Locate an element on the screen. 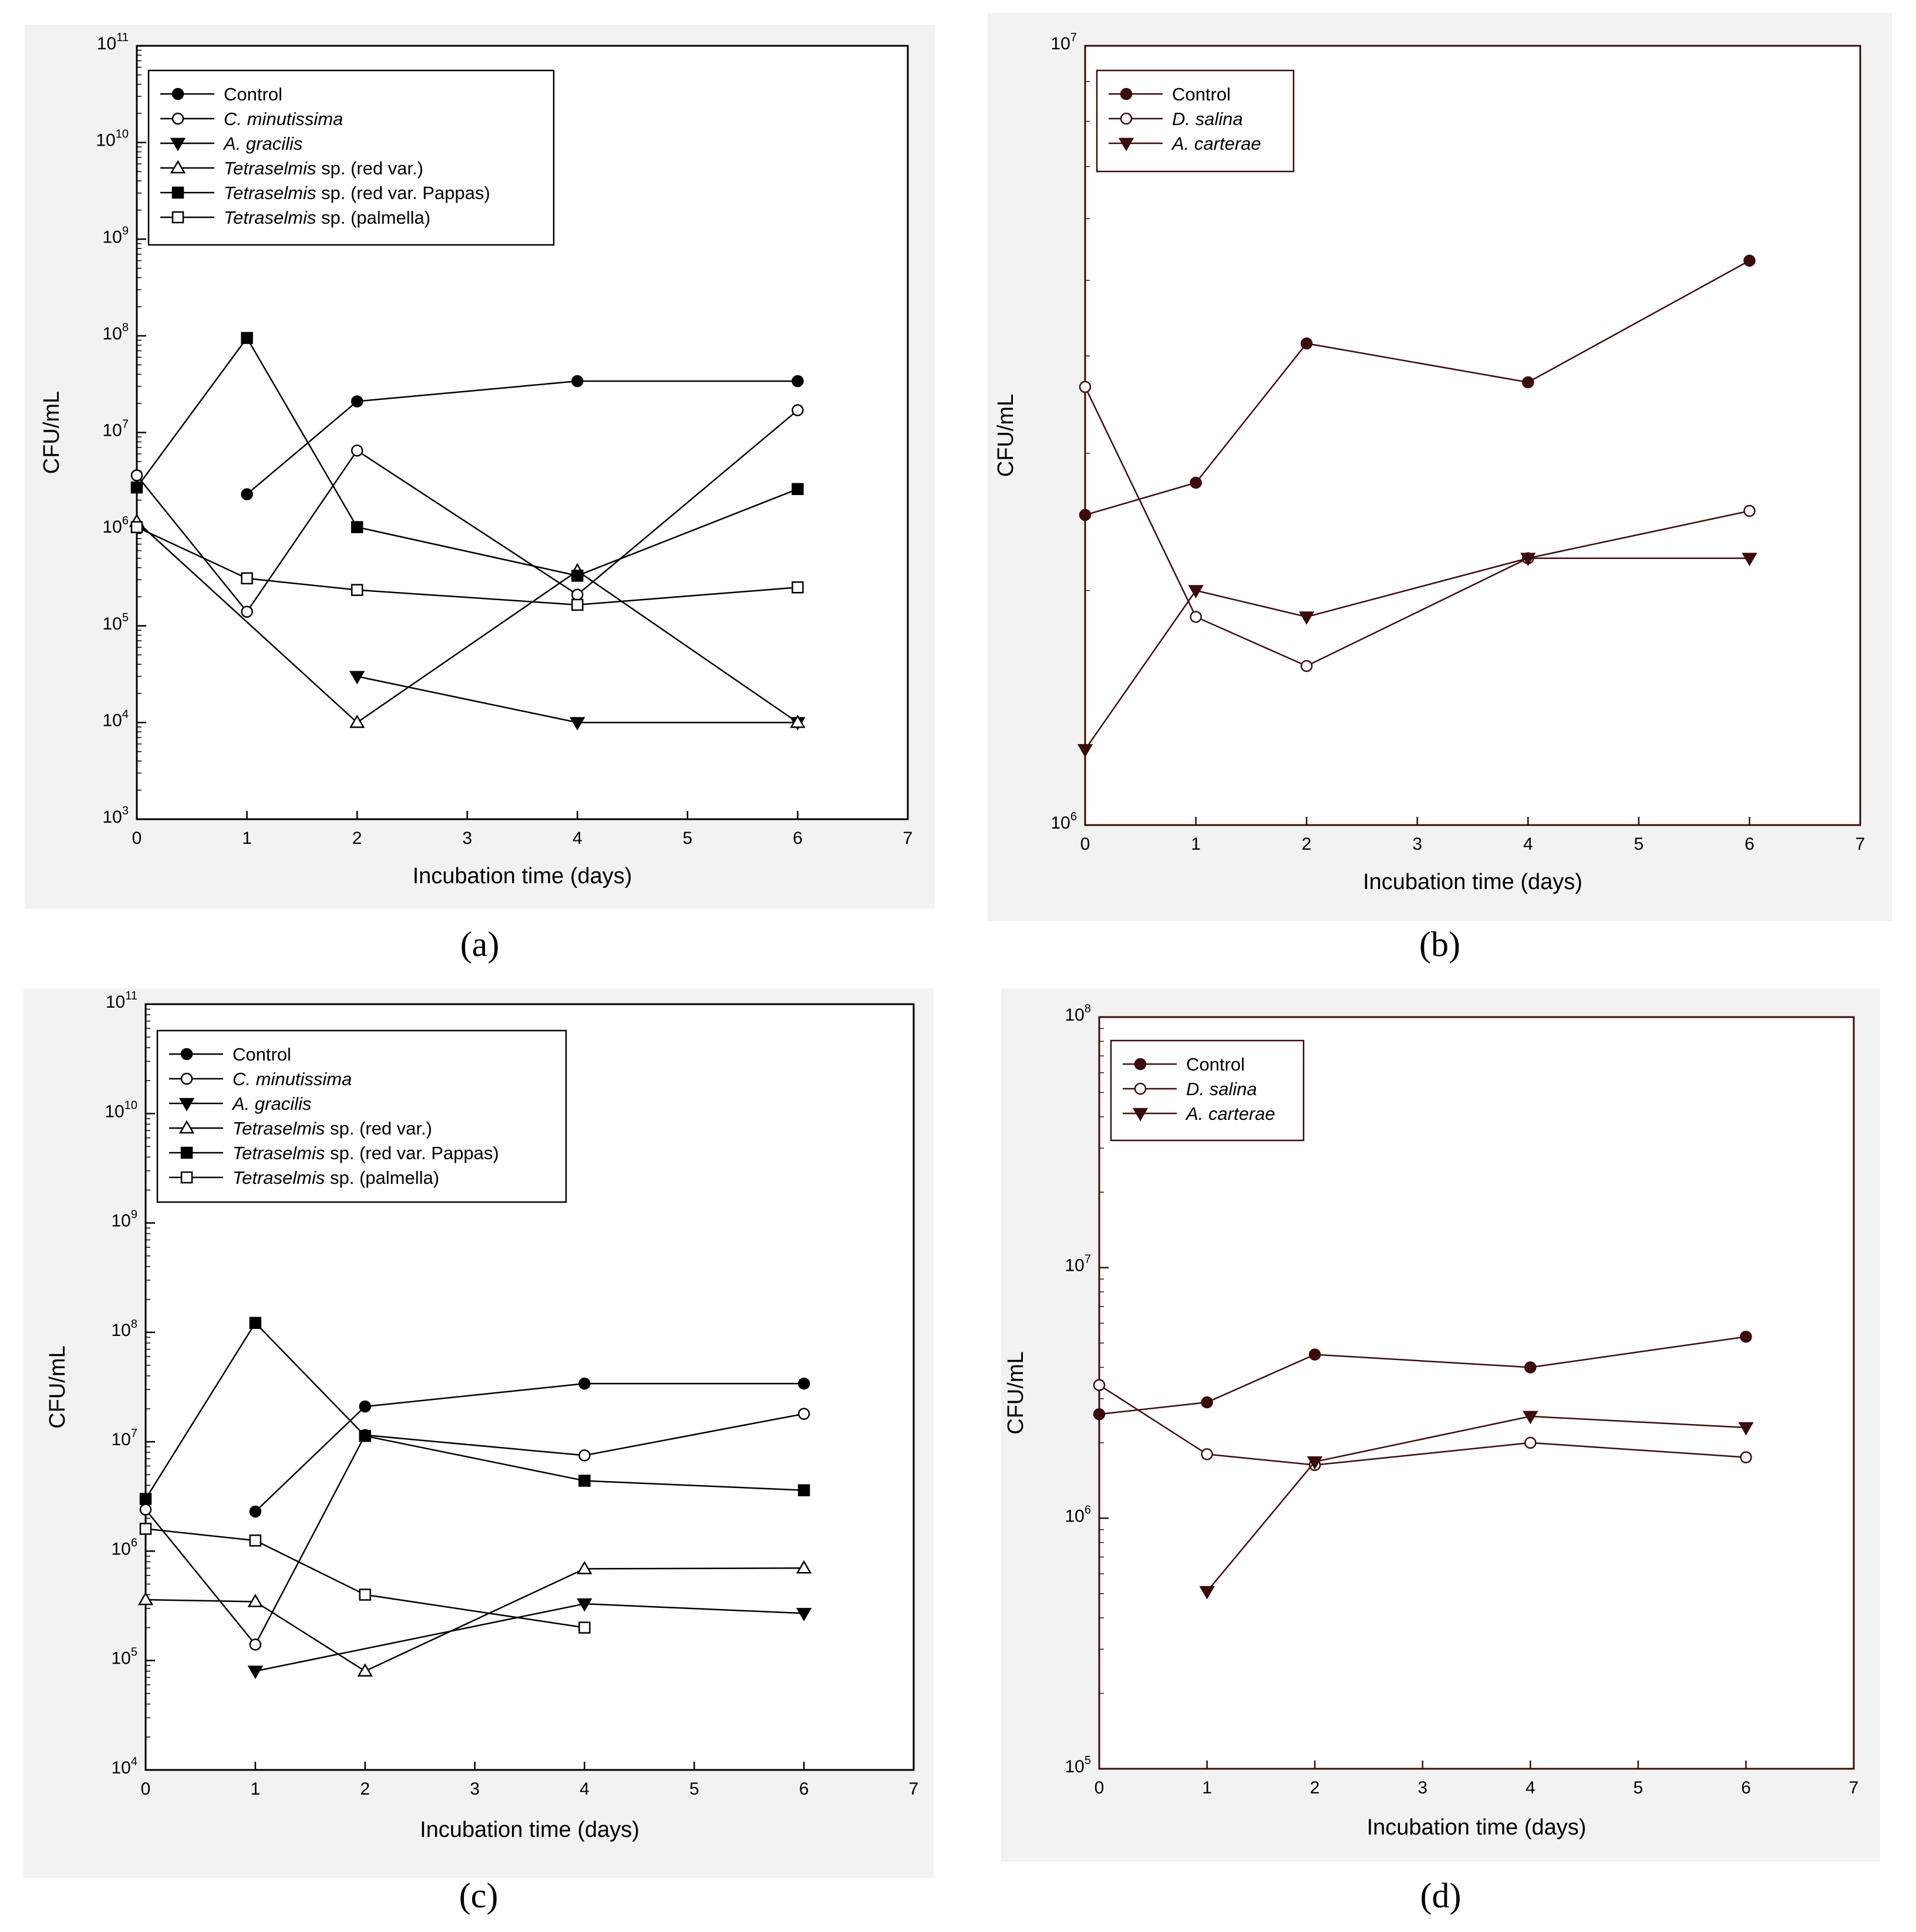 This screenshot has width=1916, height=1932. series-line is located at coordinates (529, 1447).